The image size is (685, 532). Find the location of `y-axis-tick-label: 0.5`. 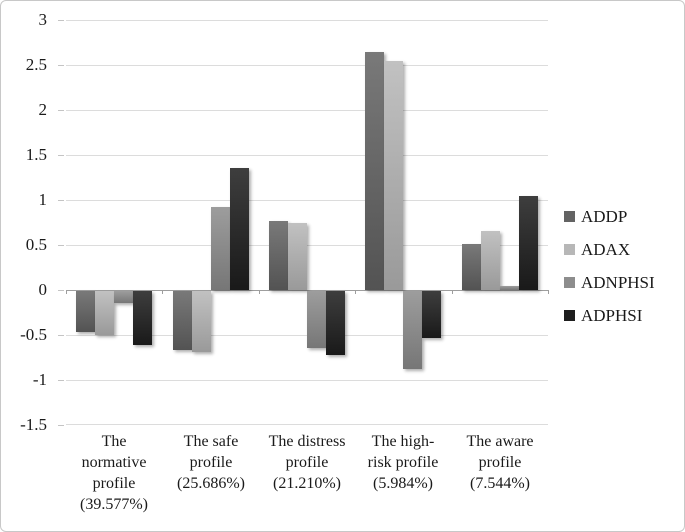

y-axis-tick-label: 0.5 is located at coordinates (36, 244).